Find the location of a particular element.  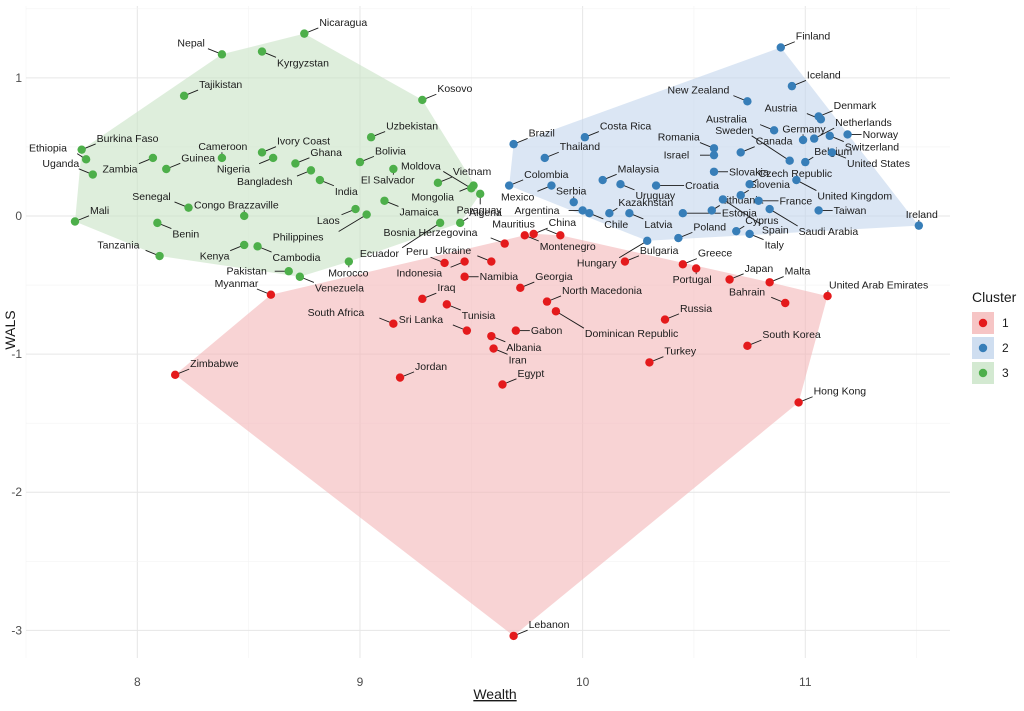

point-label: Portugal is located at coordinates (692, 280).